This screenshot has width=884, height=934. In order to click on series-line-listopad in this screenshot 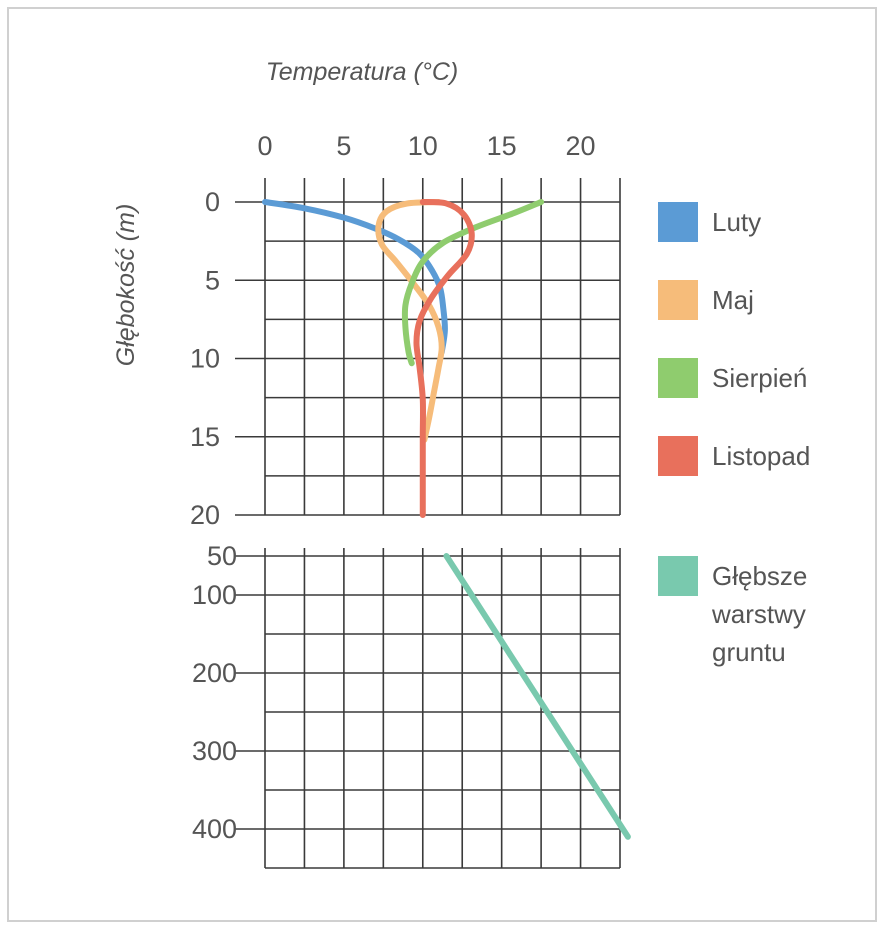, I will do `click(444, 358)`.